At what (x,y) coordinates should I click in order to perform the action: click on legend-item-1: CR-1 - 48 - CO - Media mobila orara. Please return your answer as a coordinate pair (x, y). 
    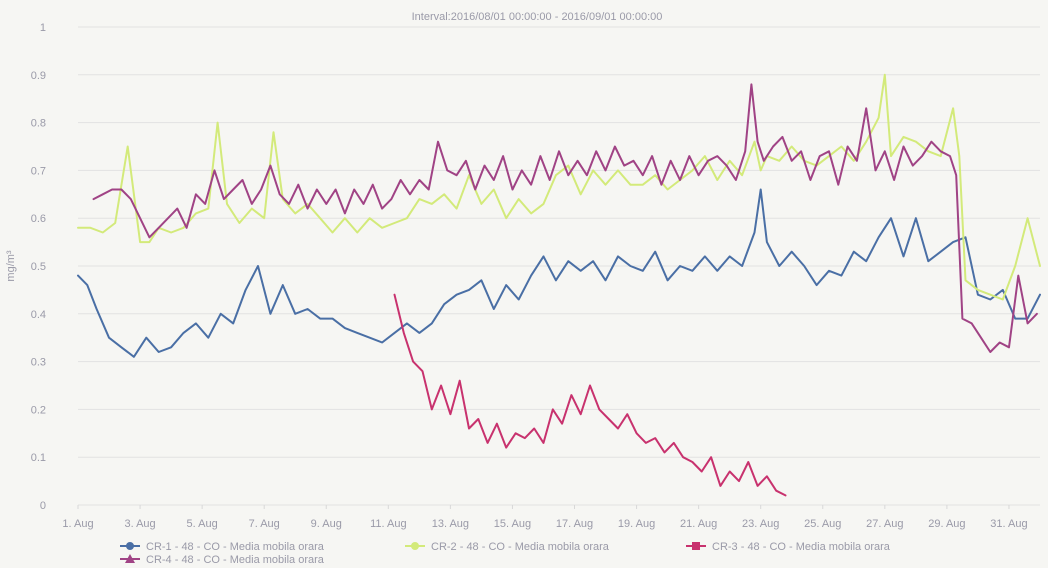
    Looking at the image, I should click on (222, 547).